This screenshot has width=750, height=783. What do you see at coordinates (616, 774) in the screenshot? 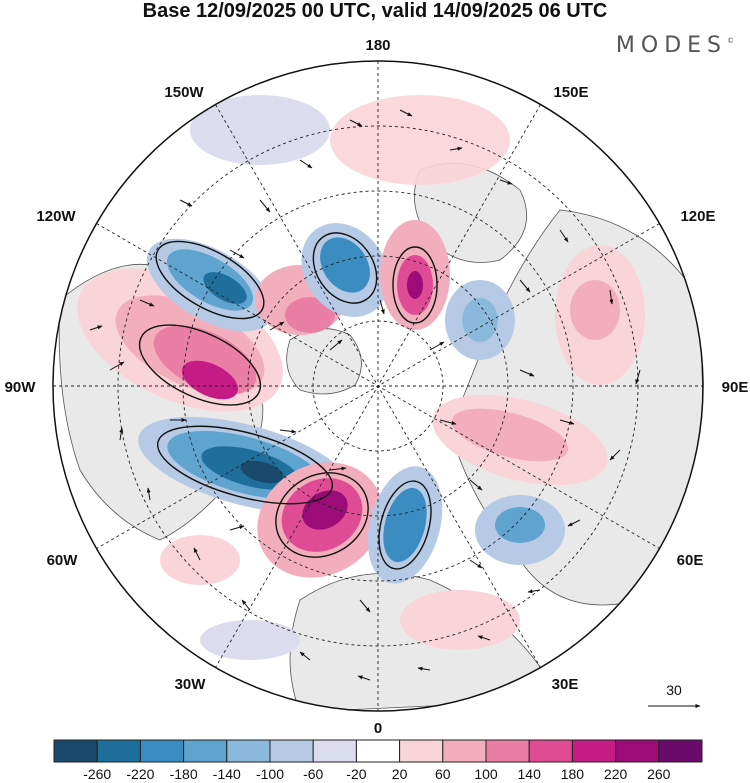
I see `colorbar-tick-label: 220` at bounding box center [616, 774].